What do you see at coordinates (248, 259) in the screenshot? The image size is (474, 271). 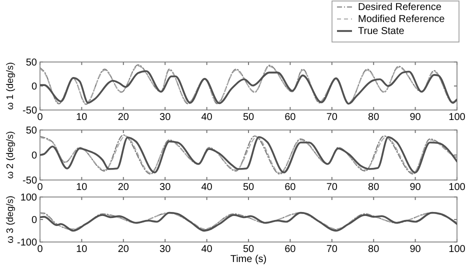 I see `x-axis-title: Time (s)` at bounding box center [248, 259].